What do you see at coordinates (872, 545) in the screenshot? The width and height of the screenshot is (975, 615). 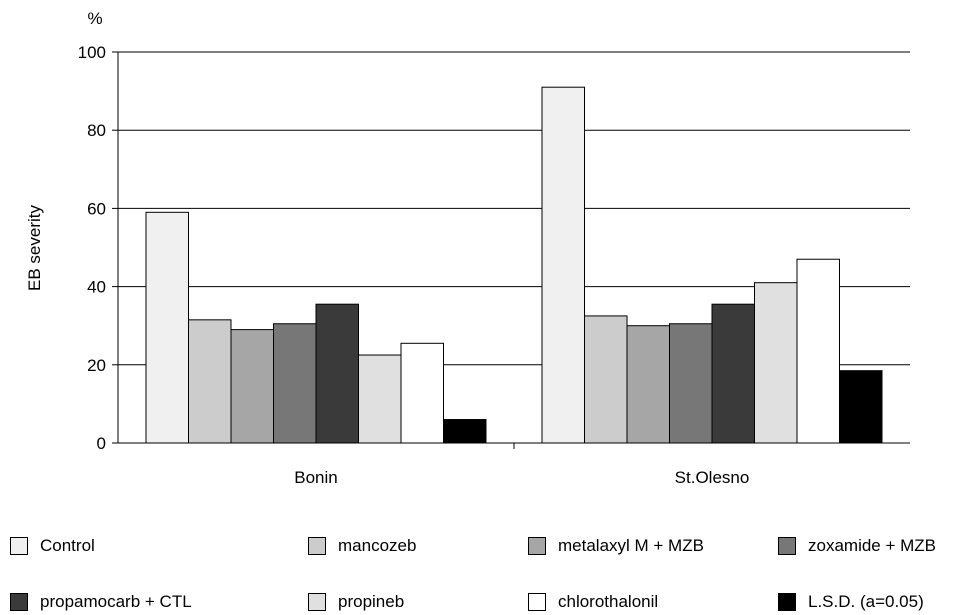 I see `legend-label: zoxamide + MZB` at bounding box center [872, 545].